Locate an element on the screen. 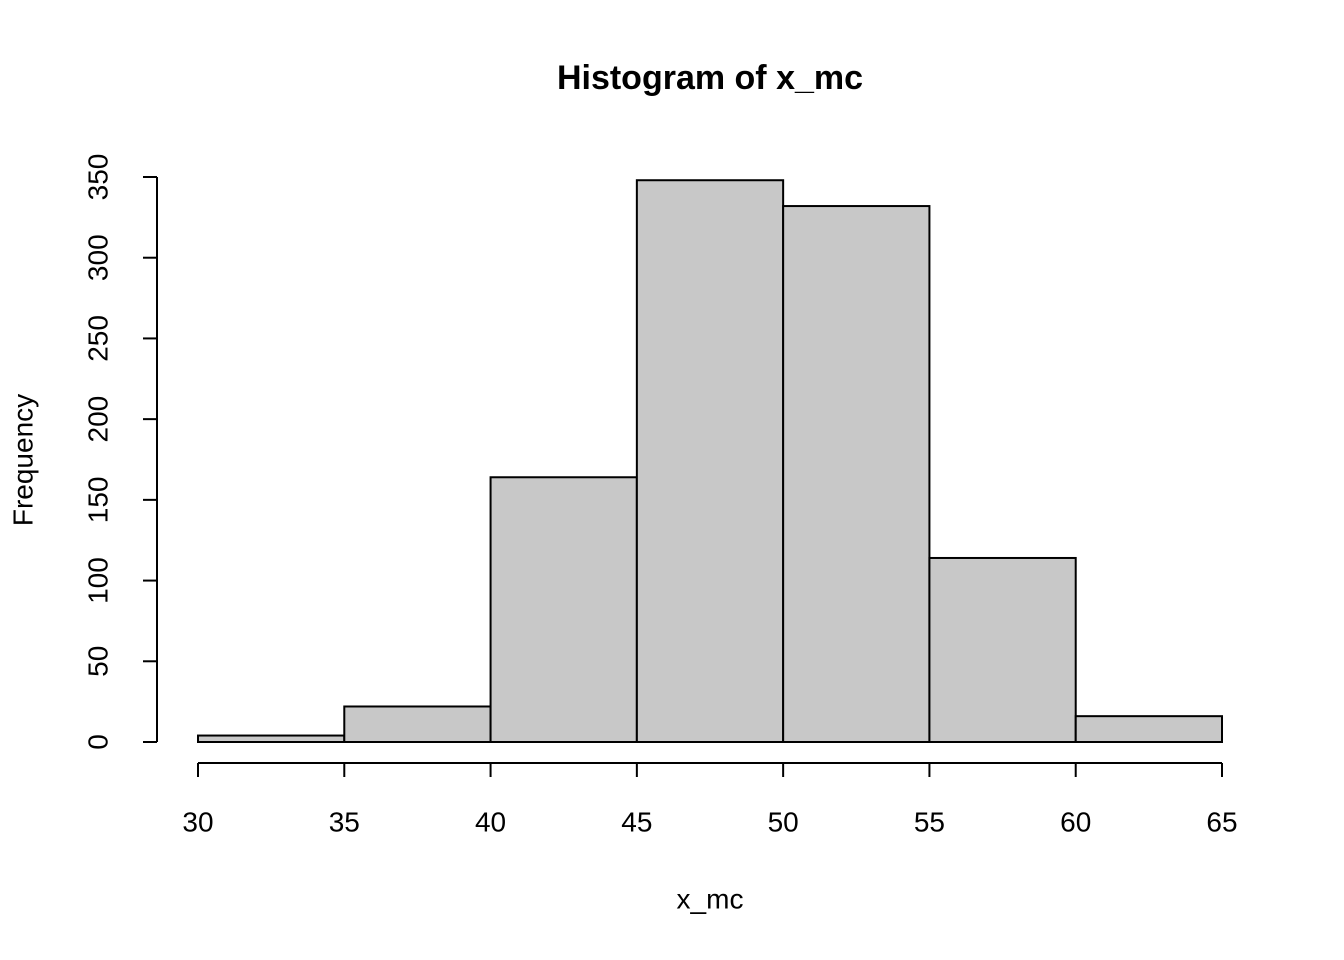 The height and width of the screenshot is (960, 1344). y-tick-label: 350 is located at coordinates (97, 177).